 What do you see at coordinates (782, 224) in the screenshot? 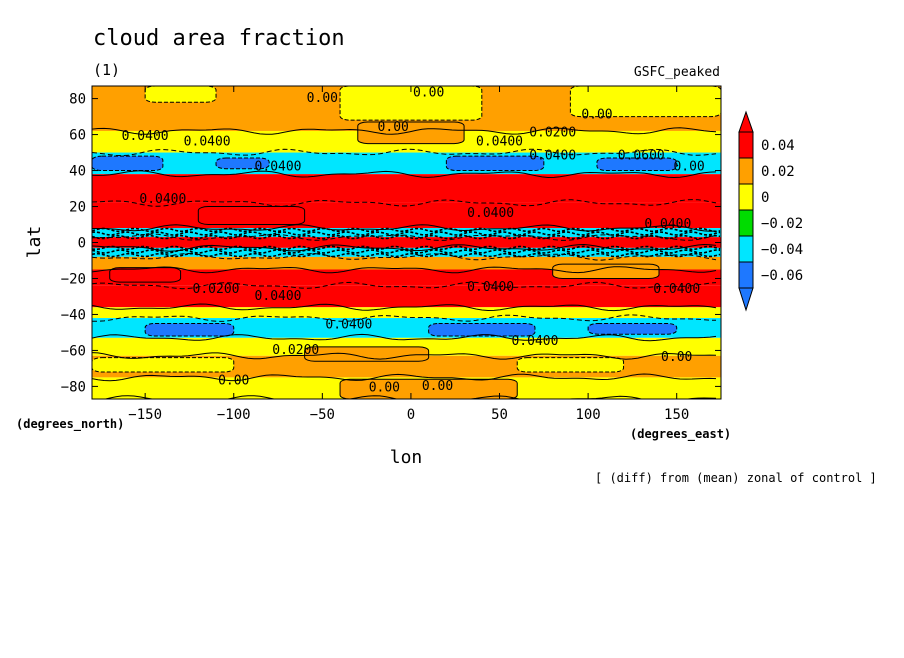
I see `colorbar-label-3: −0.02` at bounding box center [782, 224].